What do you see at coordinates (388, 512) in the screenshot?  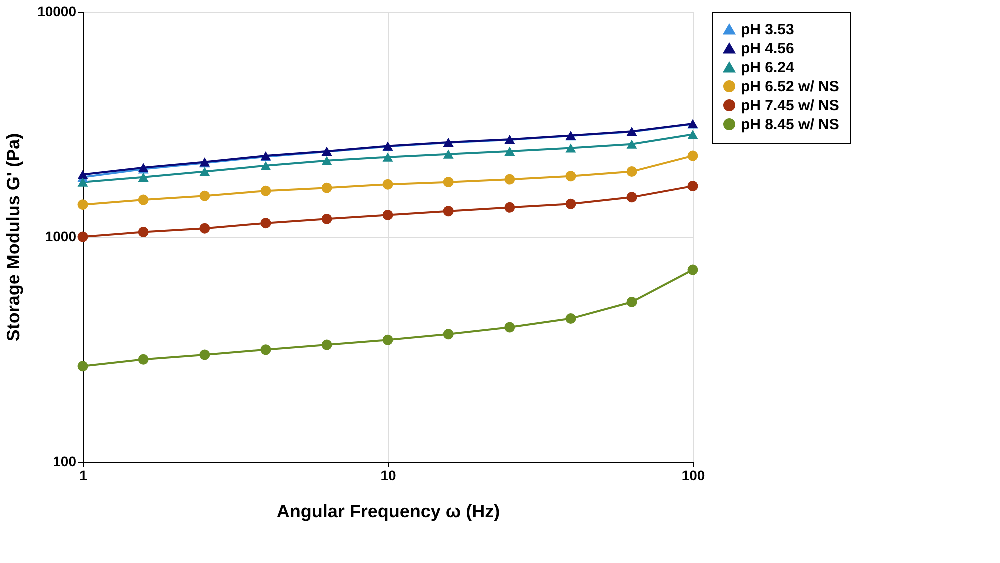 I see `x-axis-title: Angular Frequency ω (Hz)` at bounding box center [388, 512].